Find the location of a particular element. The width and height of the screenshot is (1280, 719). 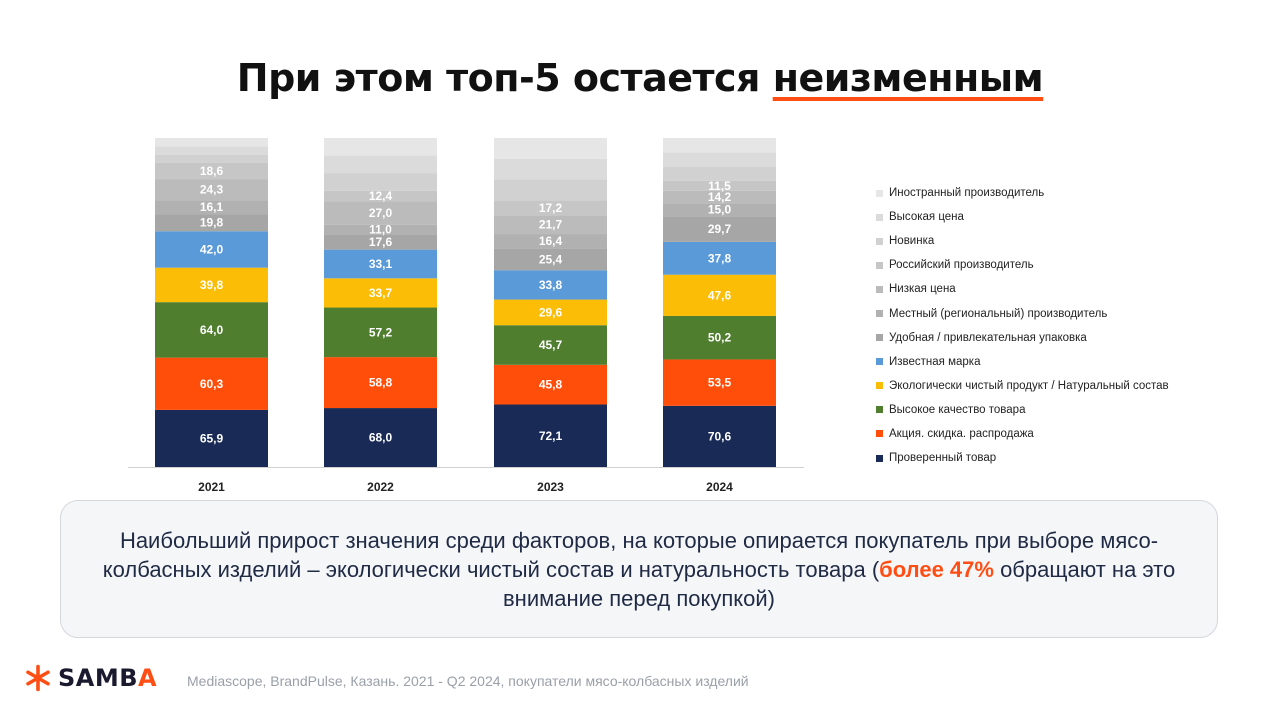

bar-segment-2021-местный-региональный-производитель is located at coordinates (211, 207).